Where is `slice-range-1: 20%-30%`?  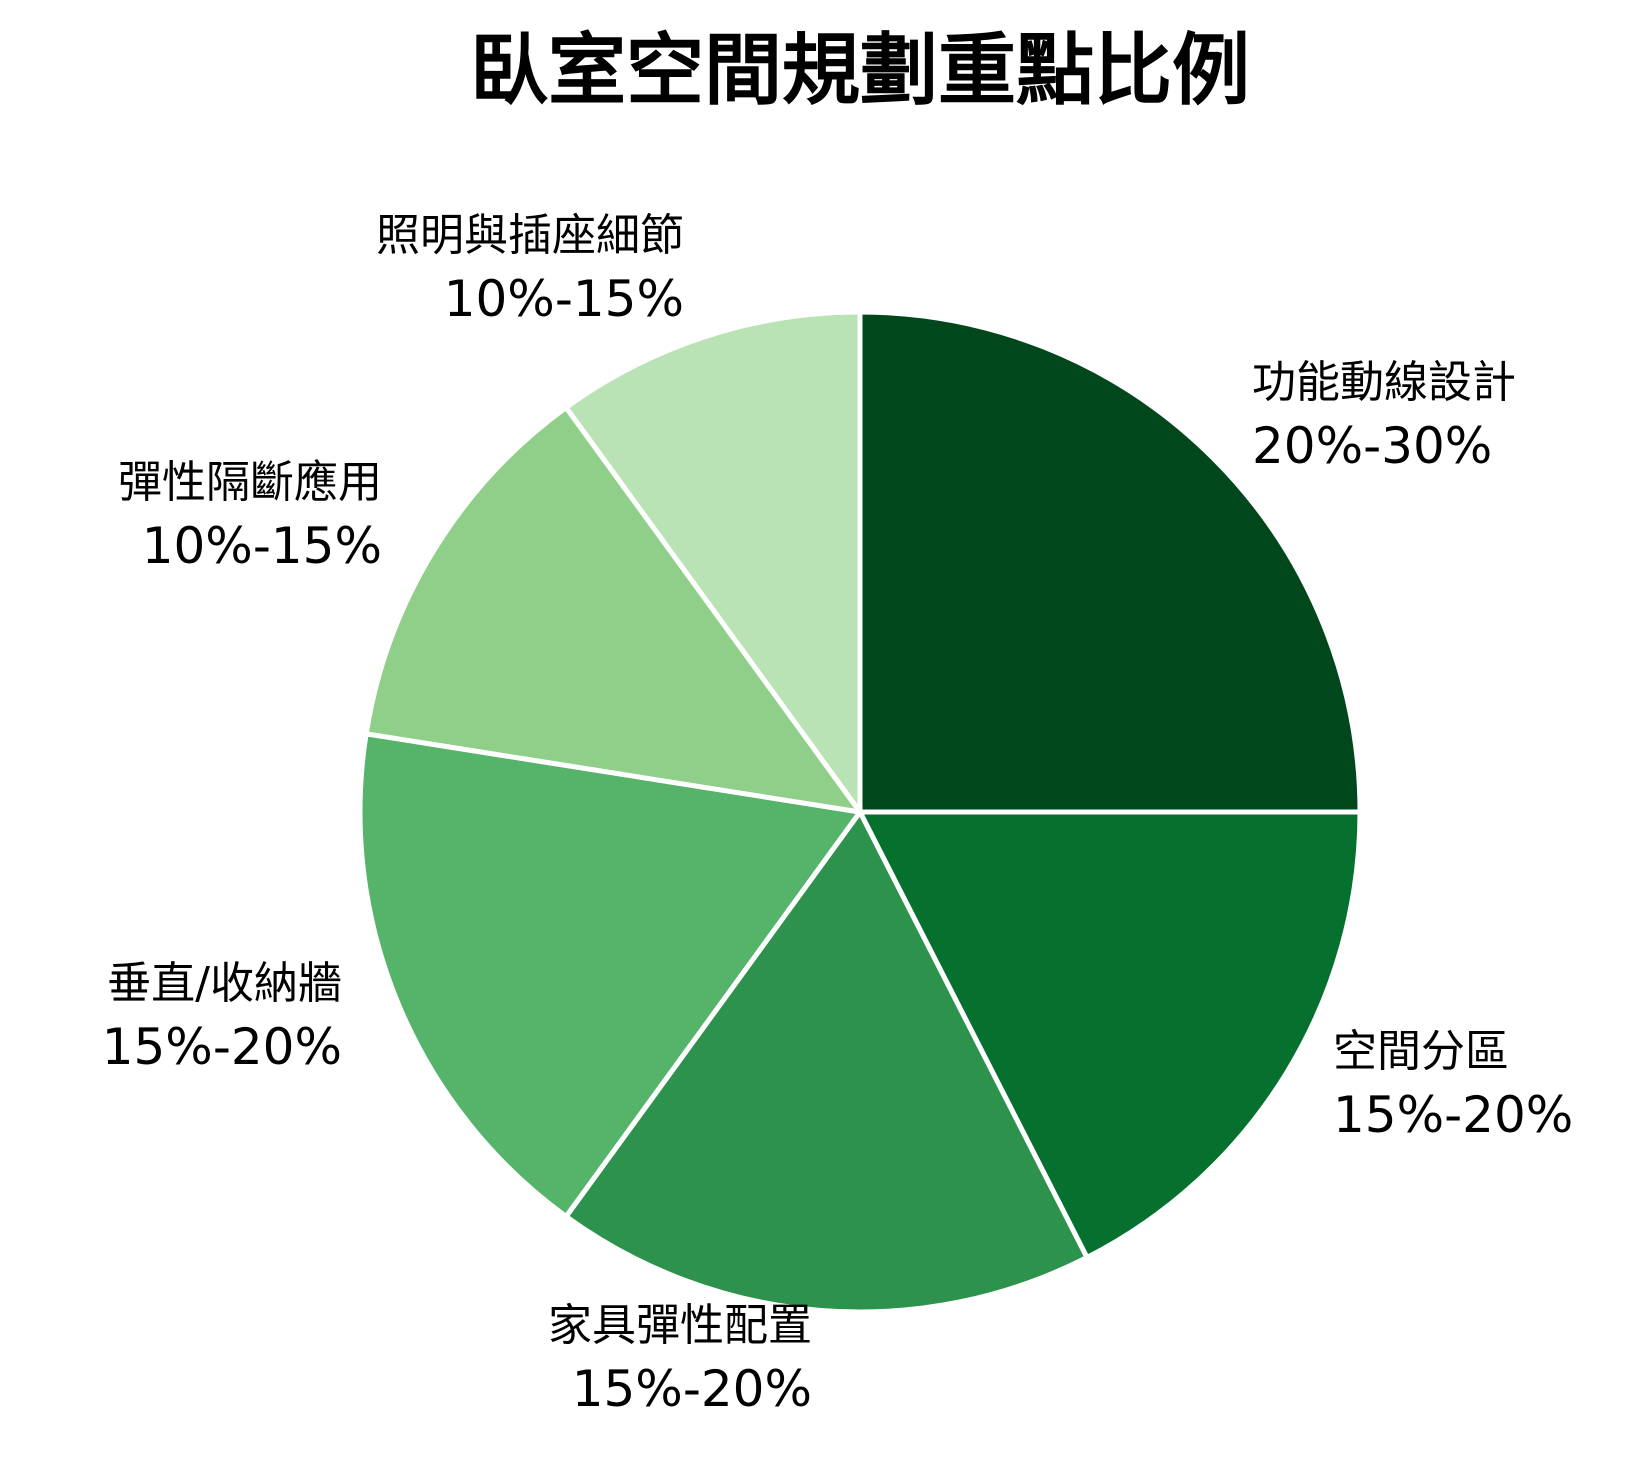
slice-range-1: 20%-30% is located at coordinates (1372, 446).